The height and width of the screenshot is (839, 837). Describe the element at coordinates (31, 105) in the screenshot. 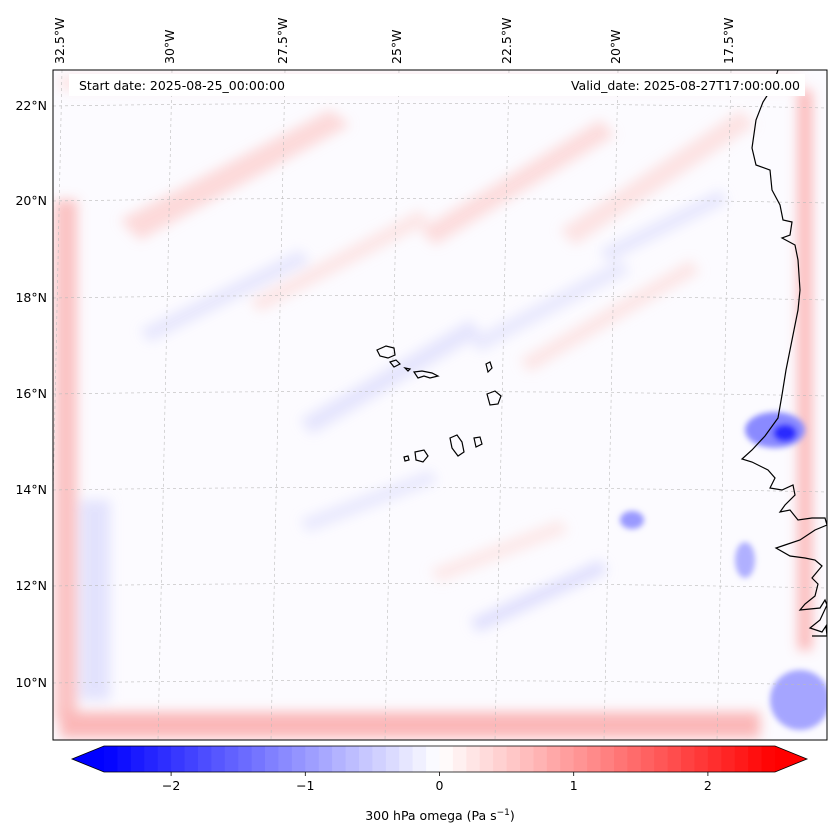

I see `latitude-label: 22°N` at that location.